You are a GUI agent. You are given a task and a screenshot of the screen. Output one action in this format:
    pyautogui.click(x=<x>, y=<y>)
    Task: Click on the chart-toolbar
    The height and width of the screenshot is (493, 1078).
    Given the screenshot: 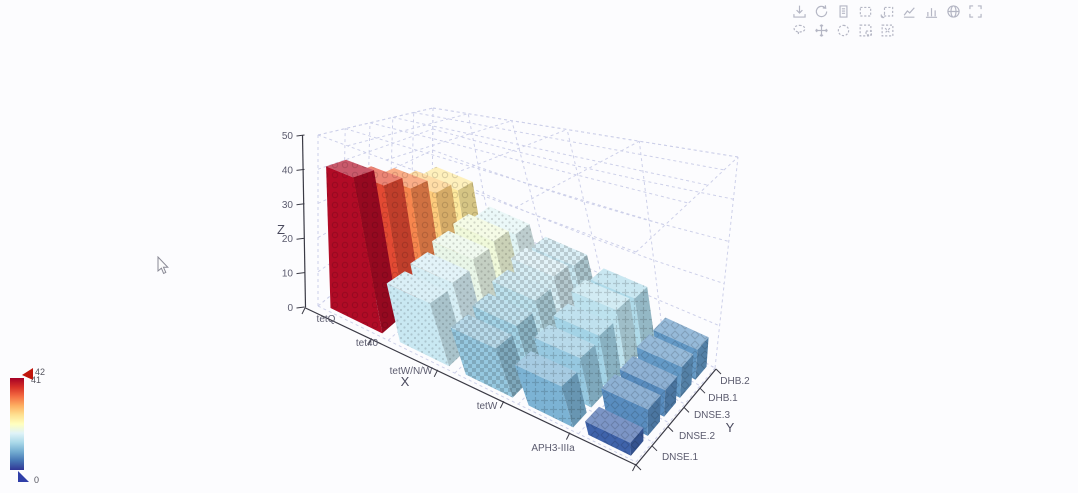 What is the action you would take?
    pyautogui.click(x=902, y=23)
    